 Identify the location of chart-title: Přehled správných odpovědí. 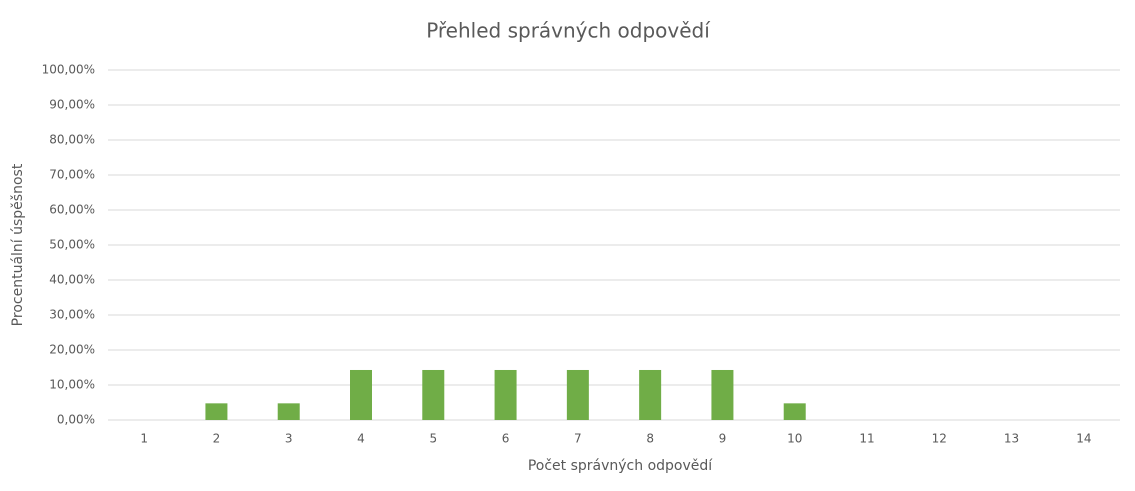
(568, 31).